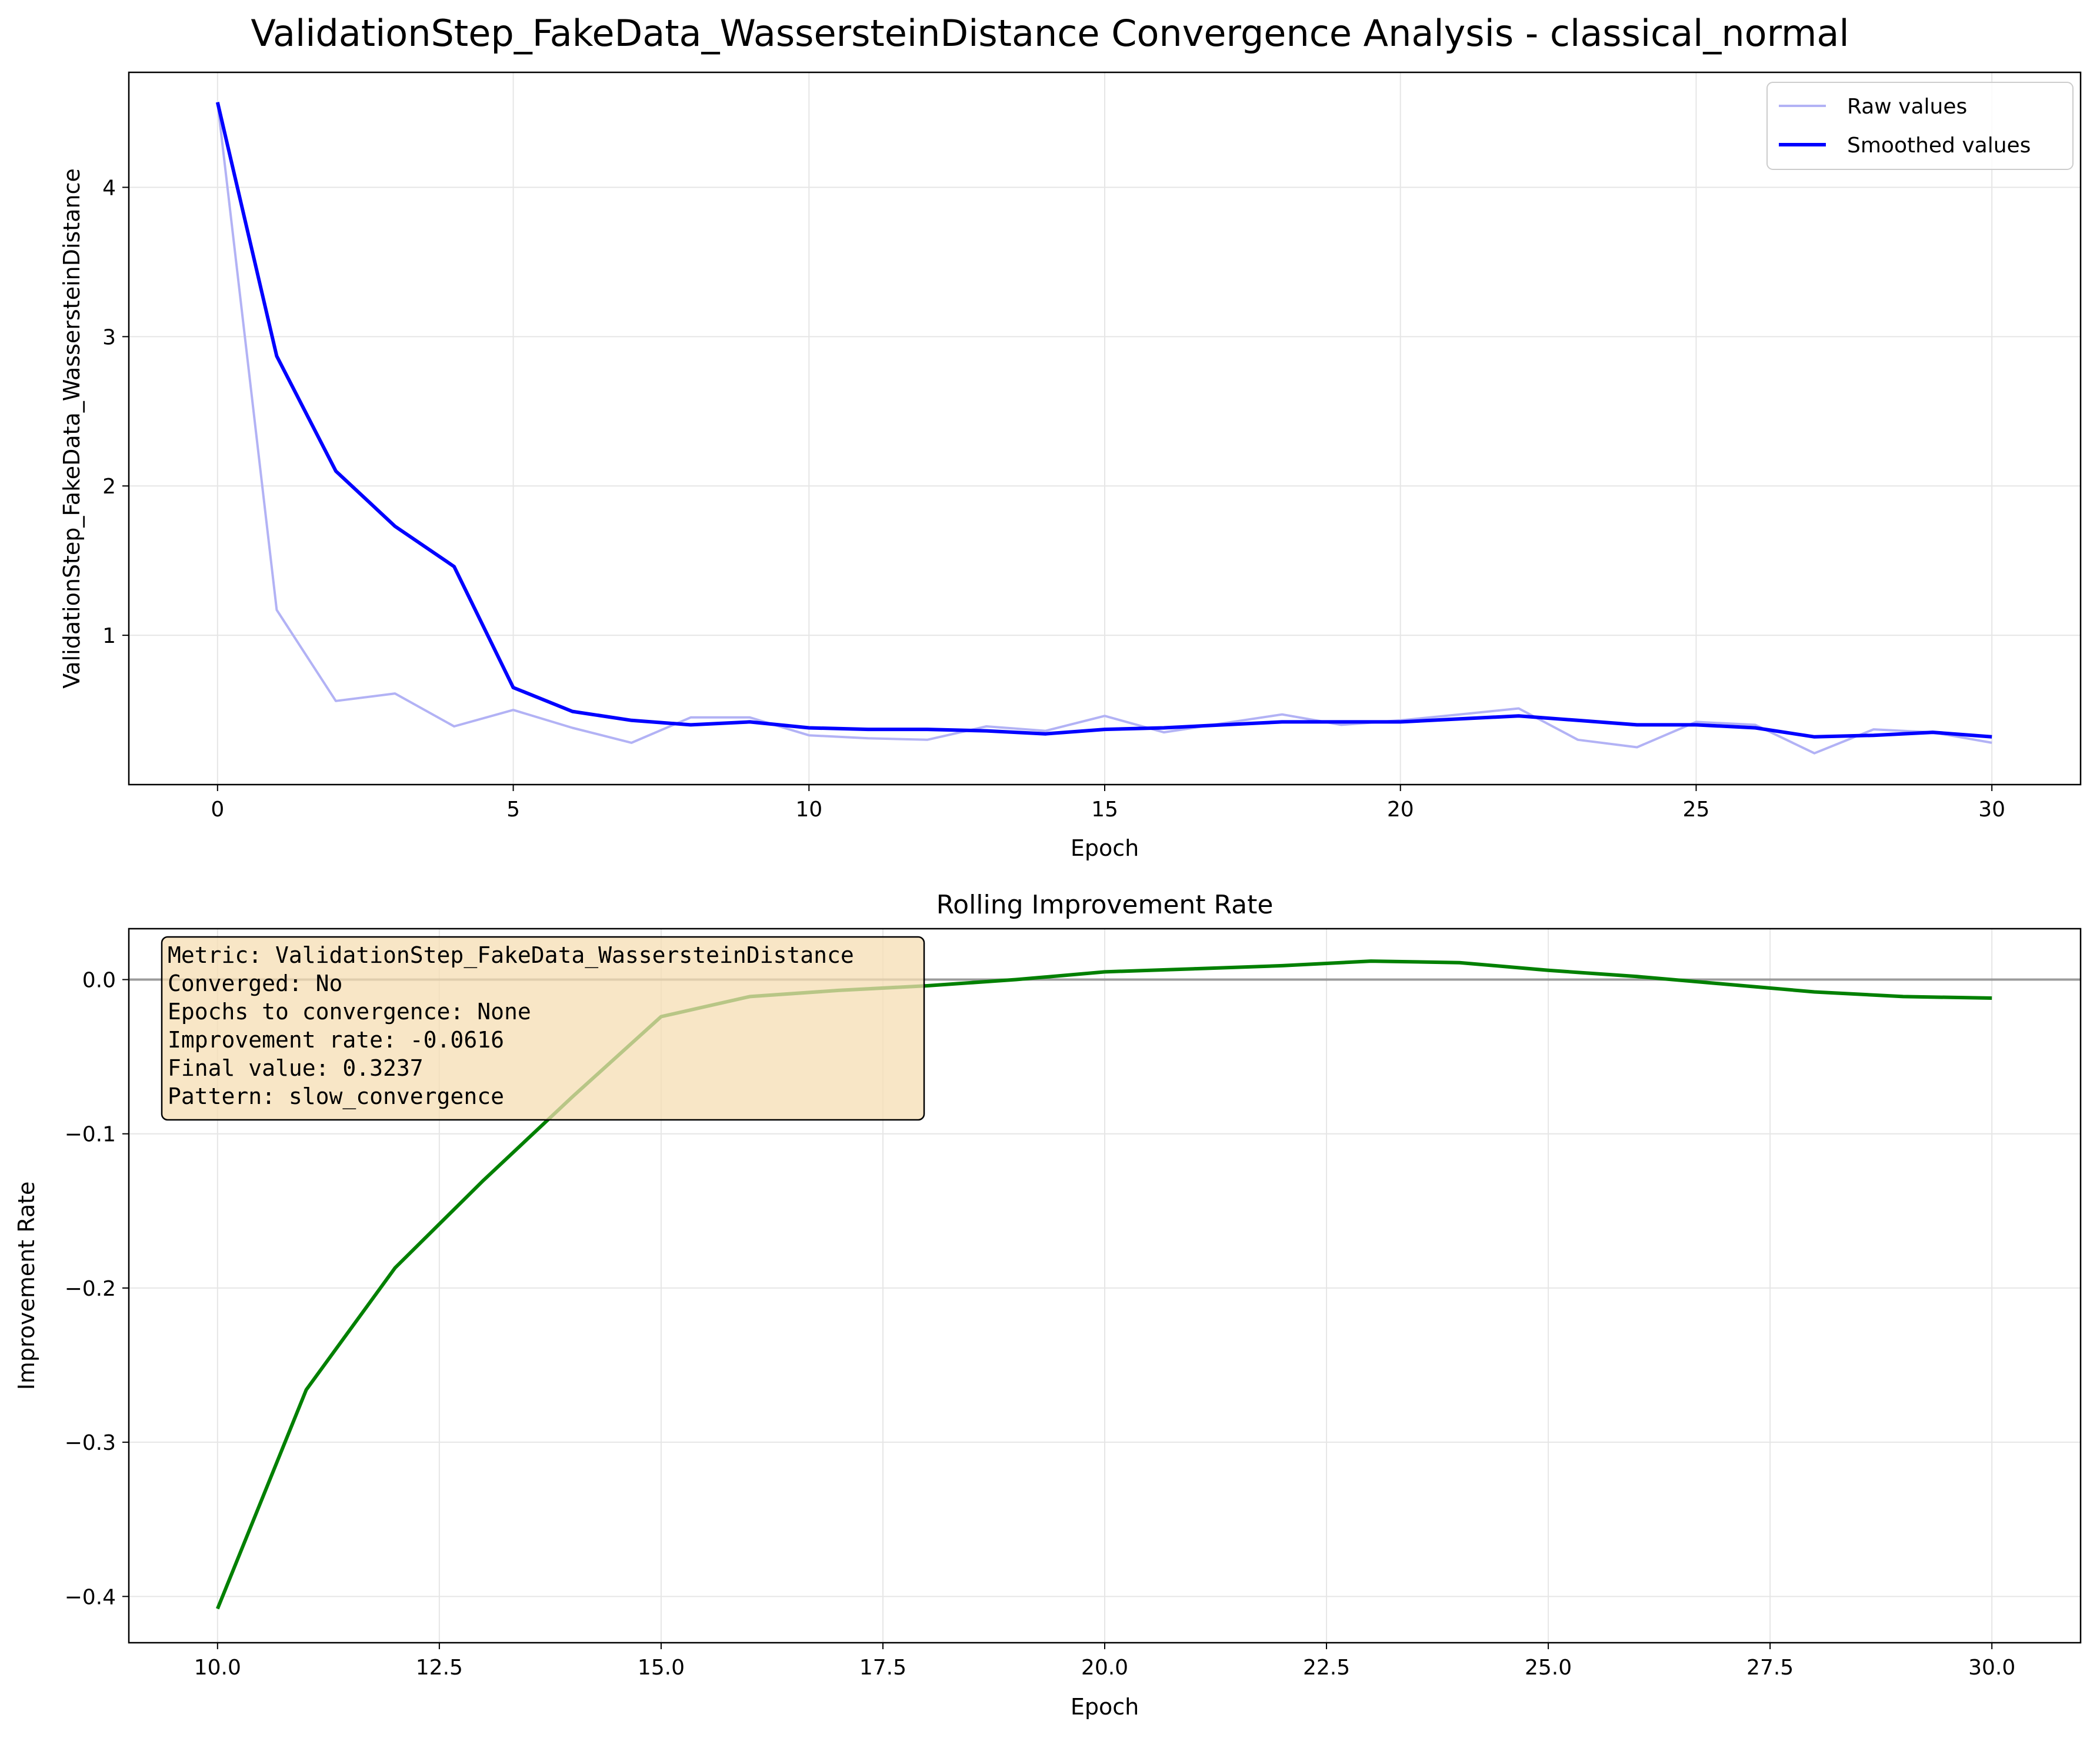 The width and height of the screenshot is (2100, 1738). I want to click on legend: Raw values Smoothed values, so click(1920, 126).